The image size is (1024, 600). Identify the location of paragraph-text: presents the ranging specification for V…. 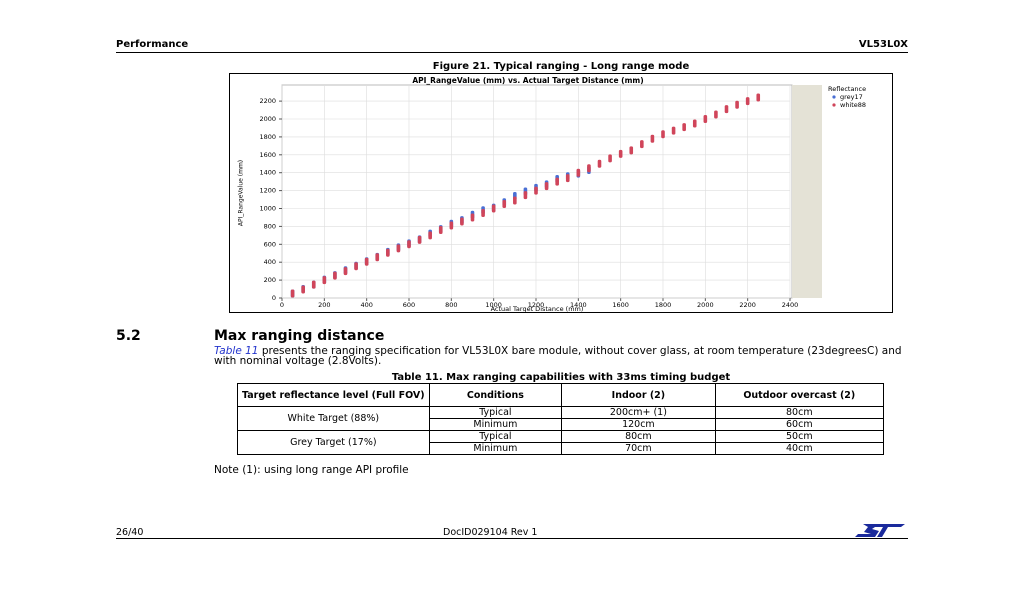
(558, 356).